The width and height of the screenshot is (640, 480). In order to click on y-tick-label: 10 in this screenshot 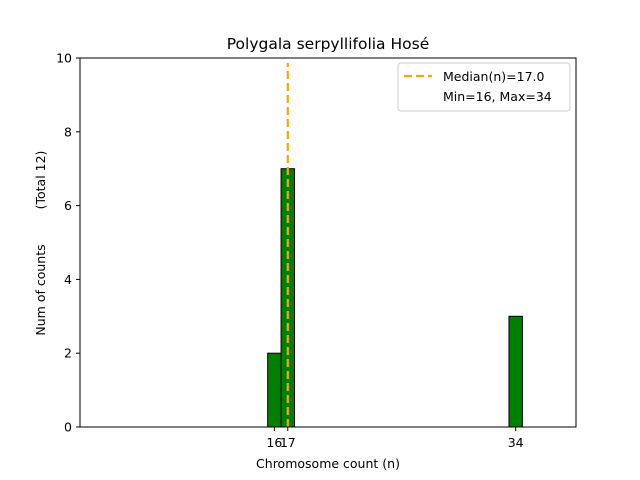, I will do `click(64, 58)`.